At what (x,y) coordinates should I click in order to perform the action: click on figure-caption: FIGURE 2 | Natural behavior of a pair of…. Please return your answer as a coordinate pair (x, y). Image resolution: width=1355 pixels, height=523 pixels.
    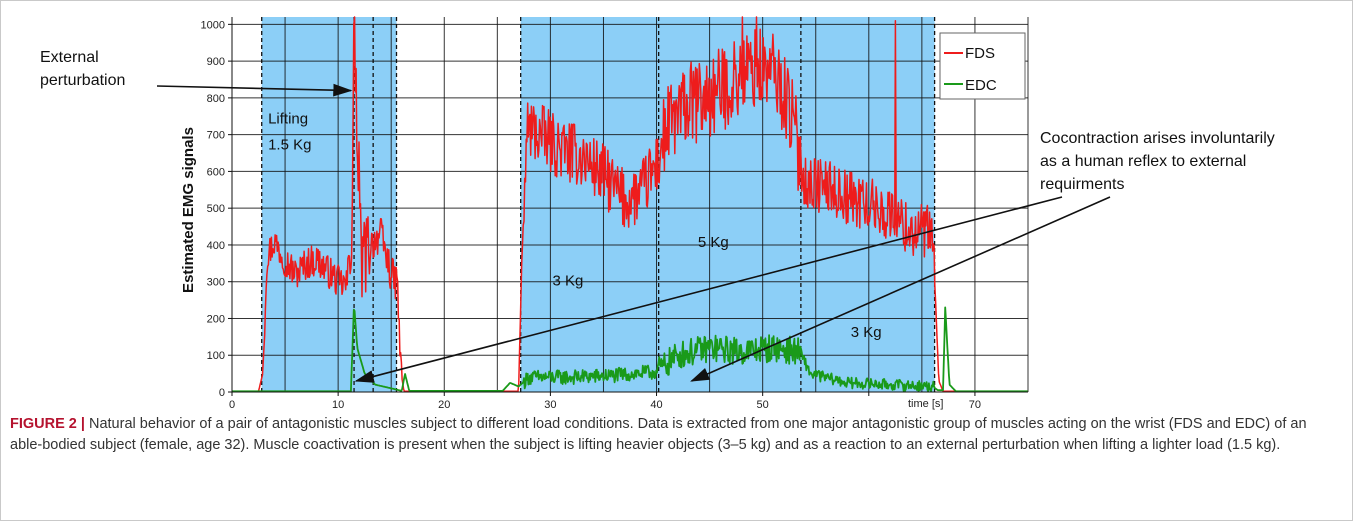
    Looking at the image, I should click on (670, 435).